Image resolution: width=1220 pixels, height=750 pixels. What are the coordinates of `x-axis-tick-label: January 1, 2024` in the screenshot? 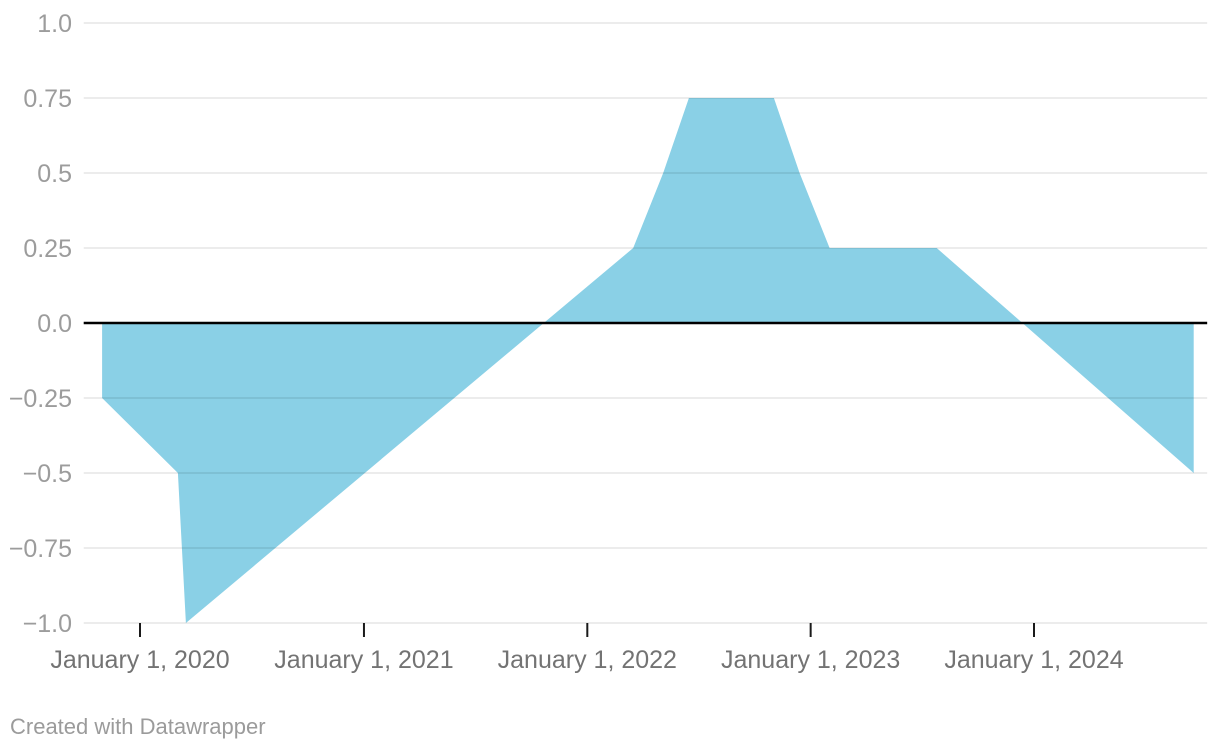 It's located at (1033, 660).